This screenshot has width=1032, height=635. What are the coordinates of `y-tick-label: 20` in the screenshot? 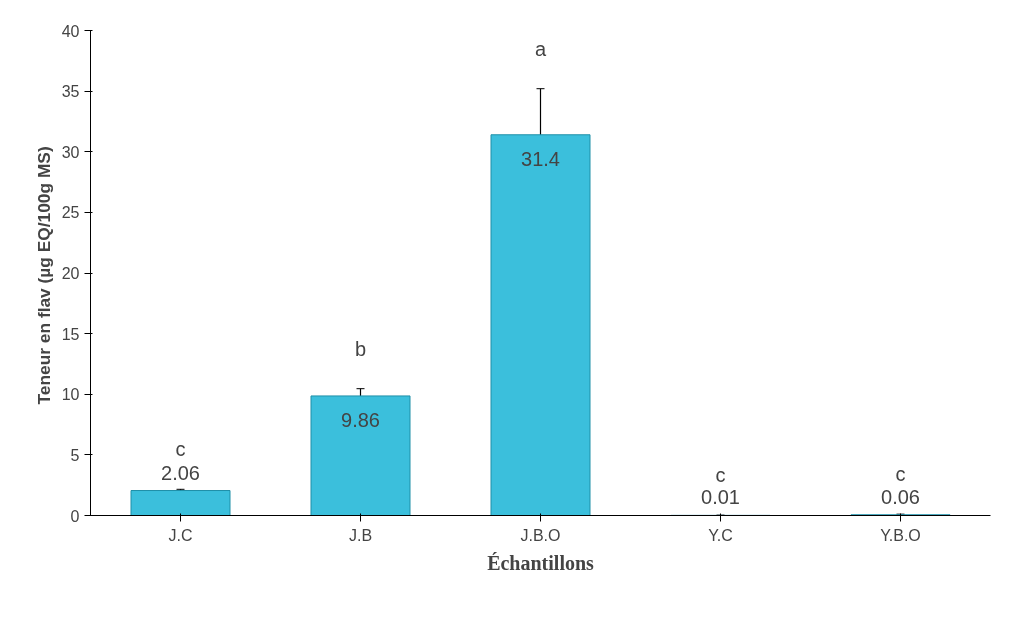 It's located at (70, 273).